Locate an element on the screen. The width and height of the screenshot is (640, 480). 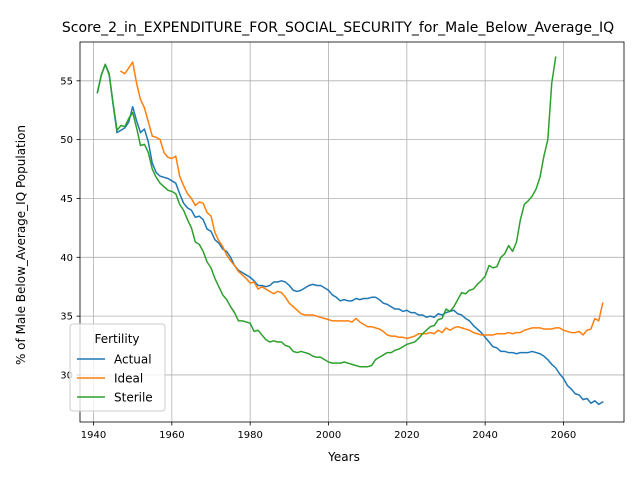
y-tick-label: 40 is located at coordinates (66, 258).